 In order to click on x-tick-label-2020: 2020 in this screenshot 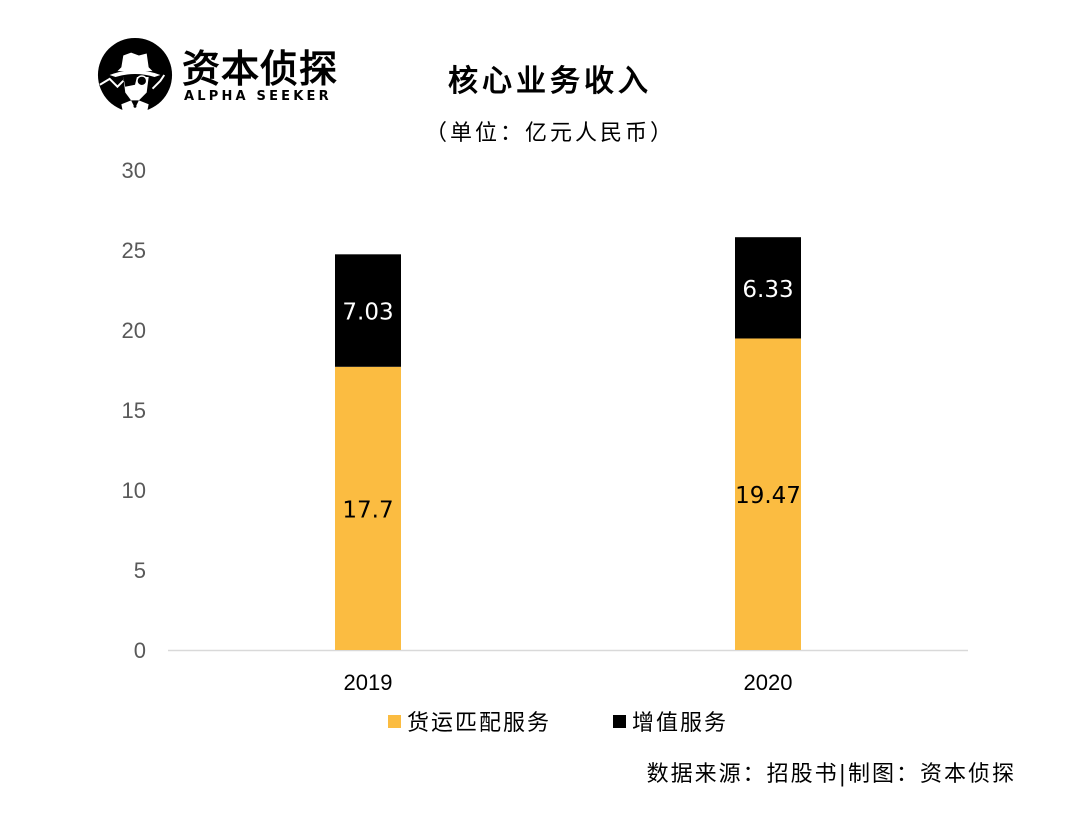, I will do `click(768, 682)`.